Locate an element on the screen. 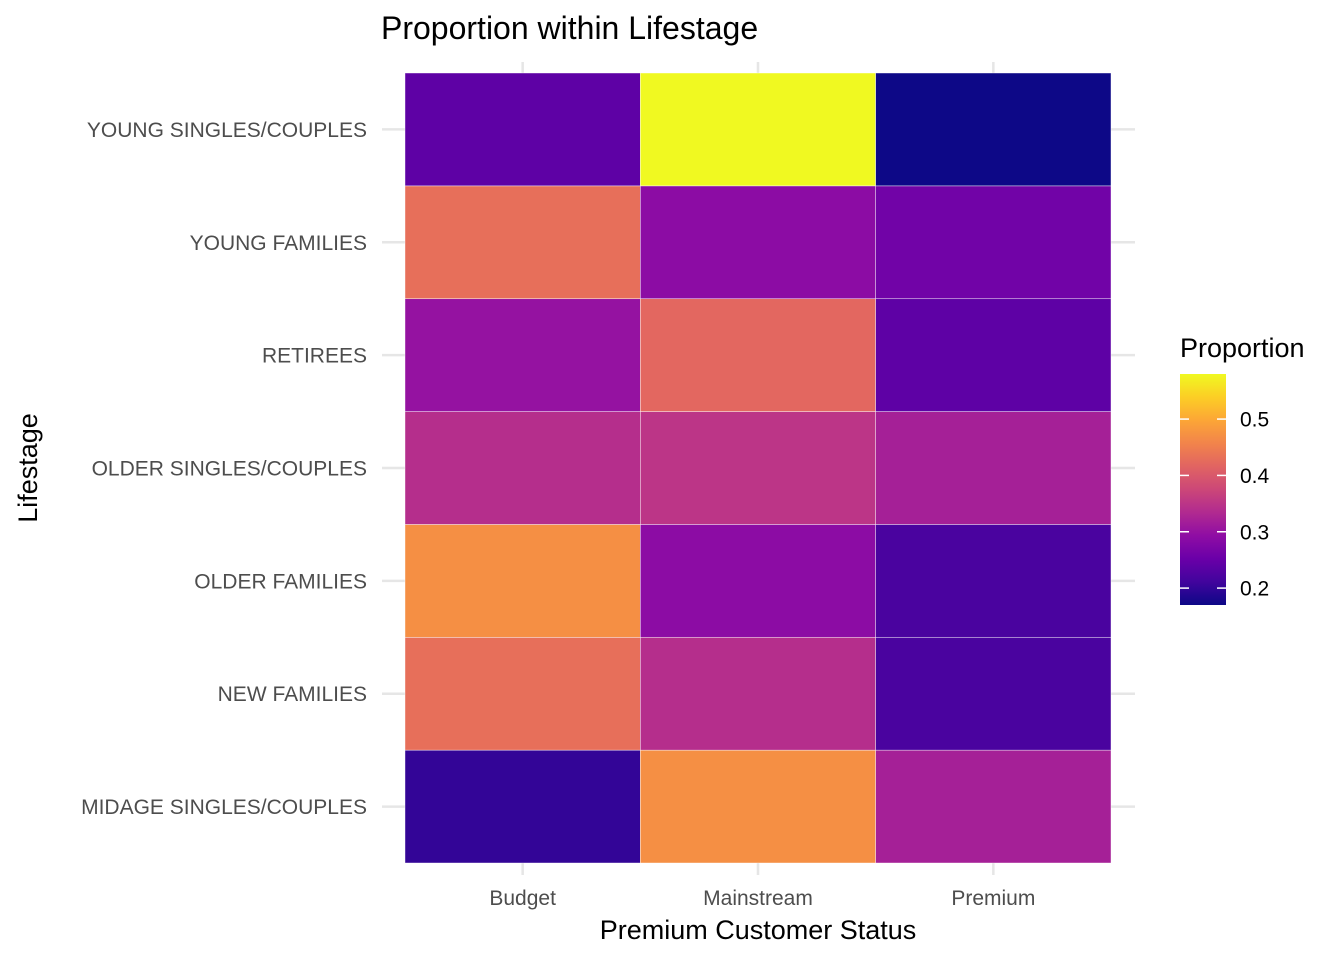 The image size is (1344, 960). legend-tick-label: 0.2 is located at coordinates (1254, 589).